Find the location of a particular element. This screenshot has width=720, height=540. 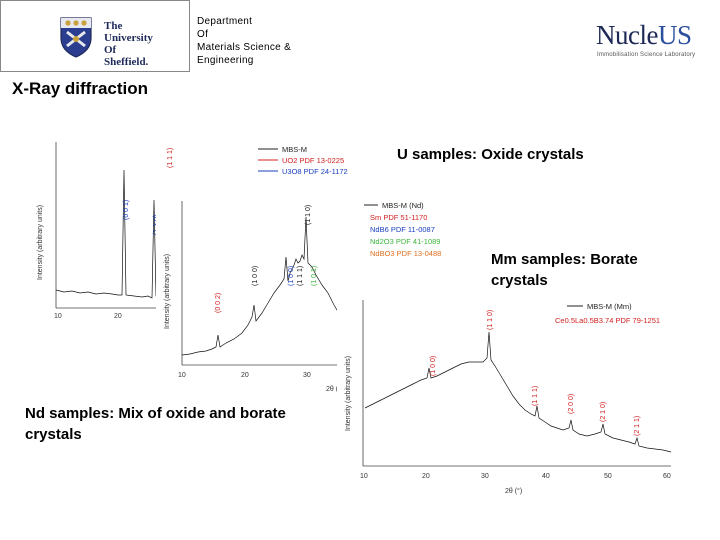

legend-entry: MBS-M (Mm) is located at coordinates (609, 306).